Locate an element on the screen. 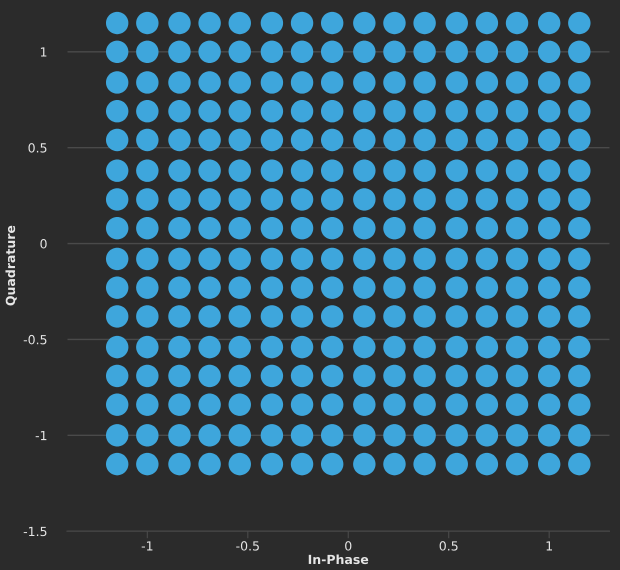  x-tick-label: 1 is located at coordinates (549, 545).